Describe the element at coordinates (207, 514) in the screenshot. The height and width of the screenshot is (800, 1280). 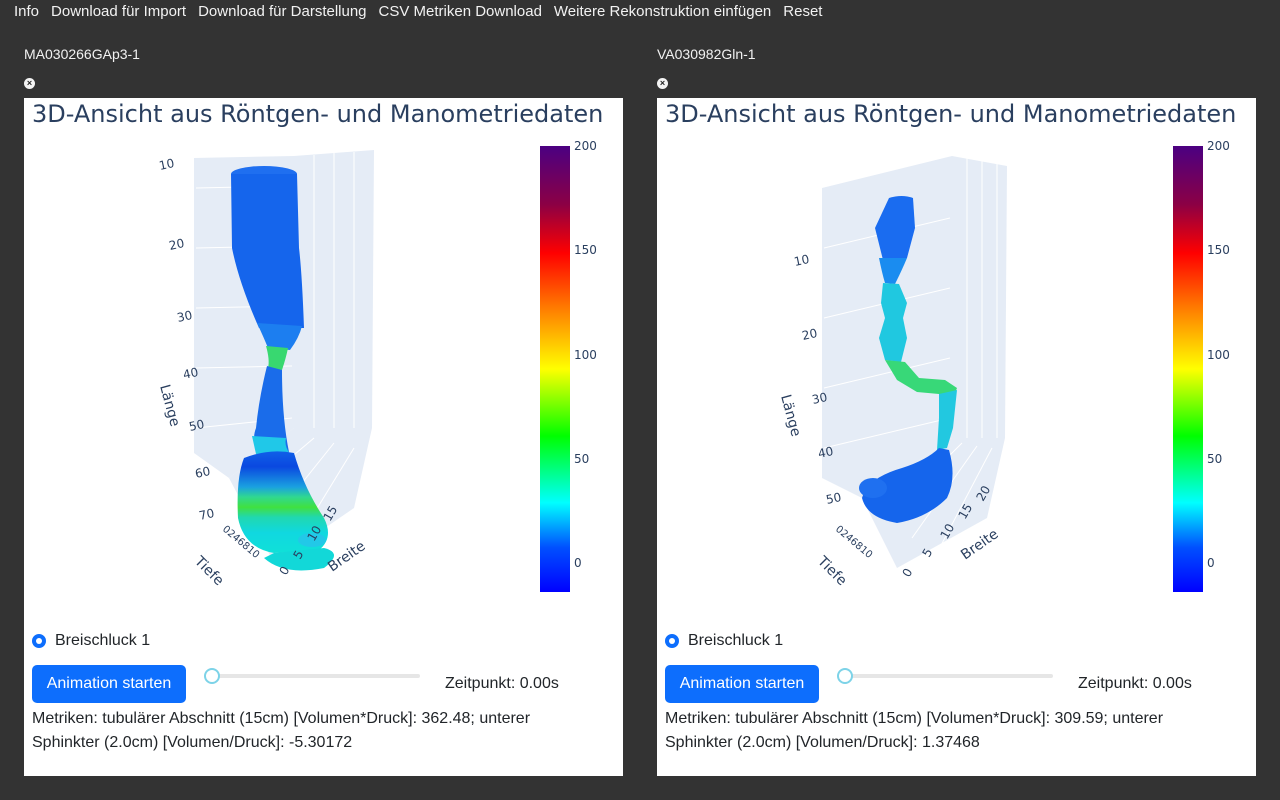
I see `z-tick: 70` at that location.